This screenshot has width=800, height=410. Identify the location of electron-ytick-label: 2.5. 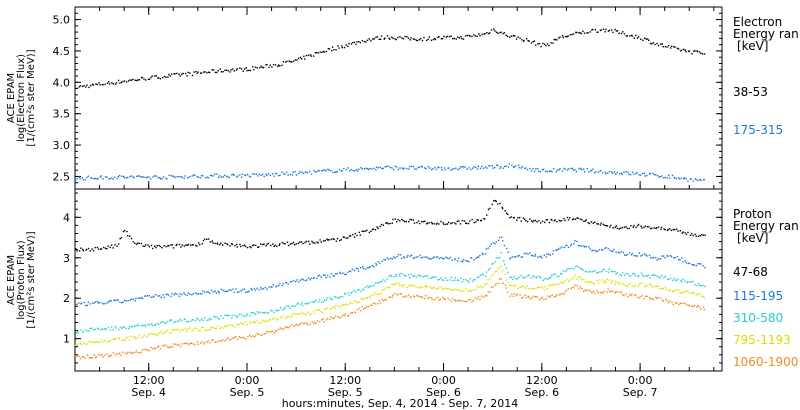
(62, 176).